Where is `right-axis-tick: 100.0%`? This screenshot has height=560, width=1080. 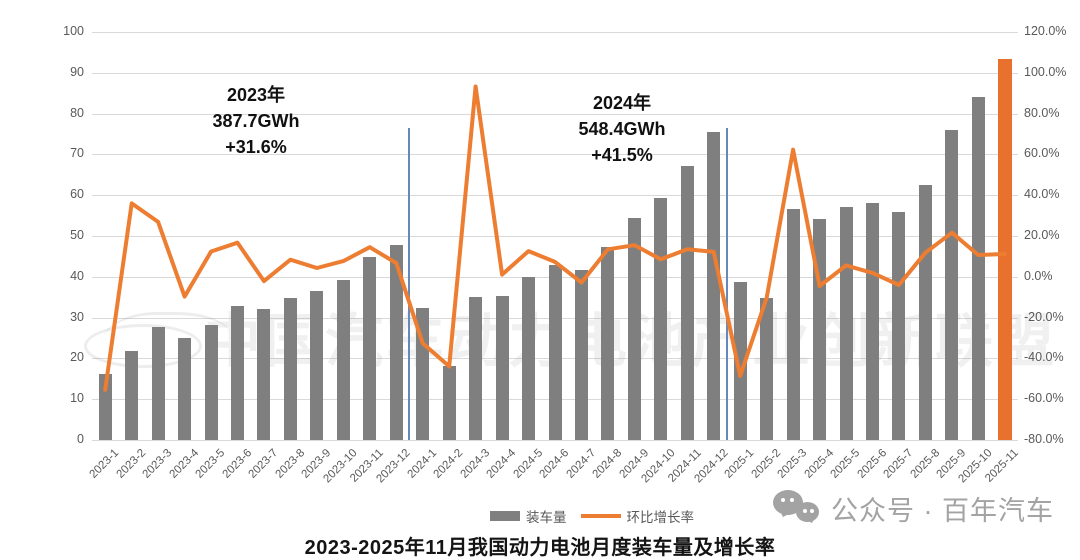 right-axis-tick: 100.0% is located at coordinates (1045, 71).